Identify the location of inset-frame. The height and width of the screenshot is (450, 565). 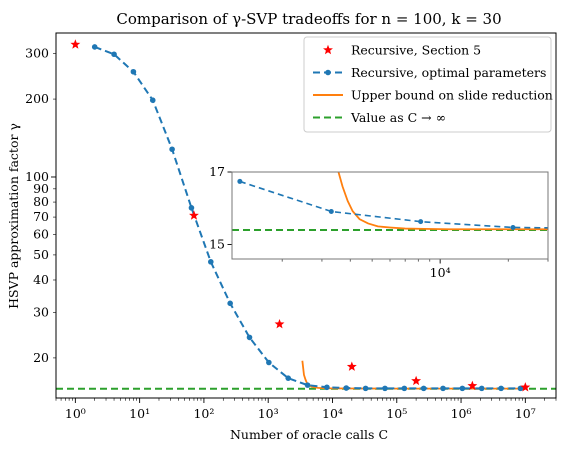
(390, 215).